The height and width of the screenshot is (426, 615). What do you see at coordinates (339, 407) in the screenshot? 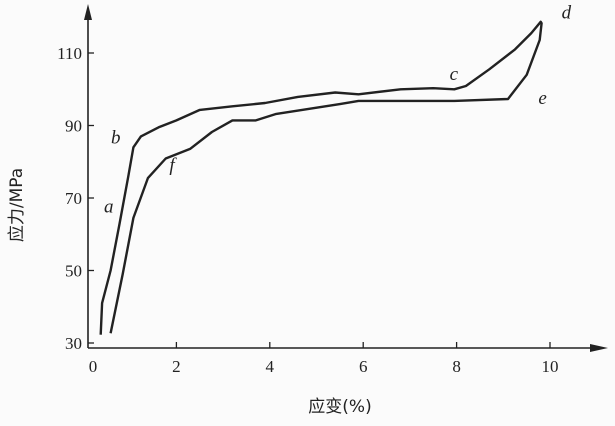
I see `x-axis-title: 应变(%)` at bounding box center [339, 407].